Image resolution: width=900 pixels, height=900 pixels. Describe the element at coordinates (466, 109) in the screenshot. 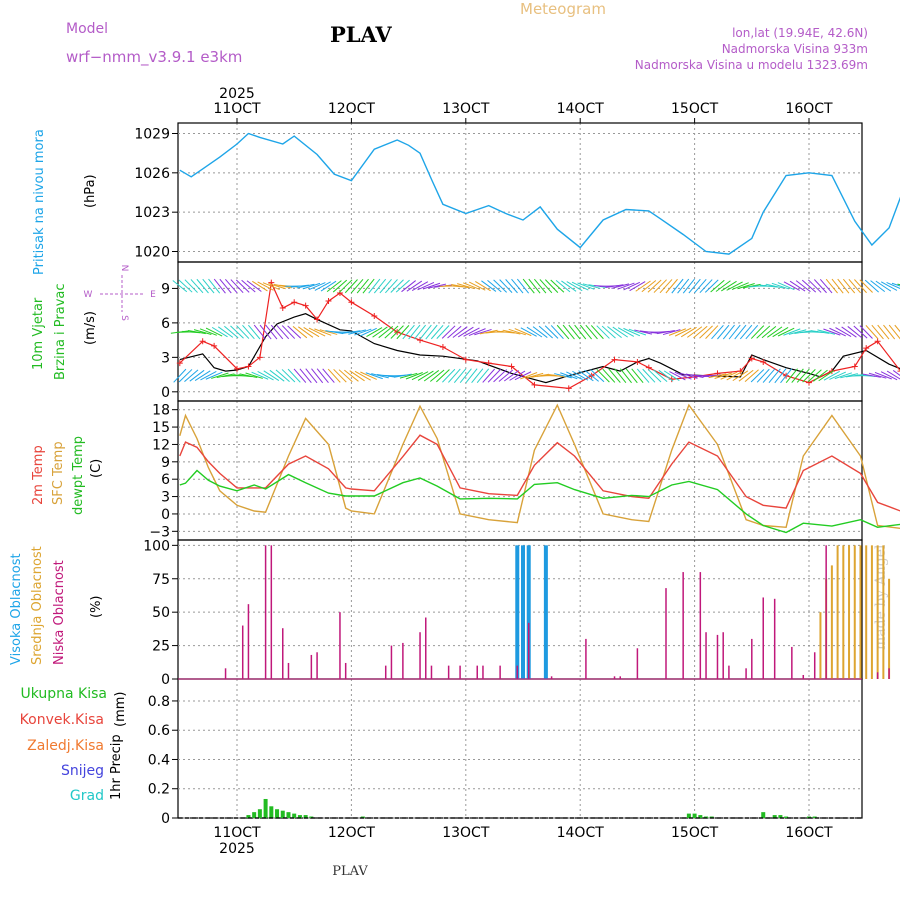

I see `date-label-top: 13OCT` at that location.